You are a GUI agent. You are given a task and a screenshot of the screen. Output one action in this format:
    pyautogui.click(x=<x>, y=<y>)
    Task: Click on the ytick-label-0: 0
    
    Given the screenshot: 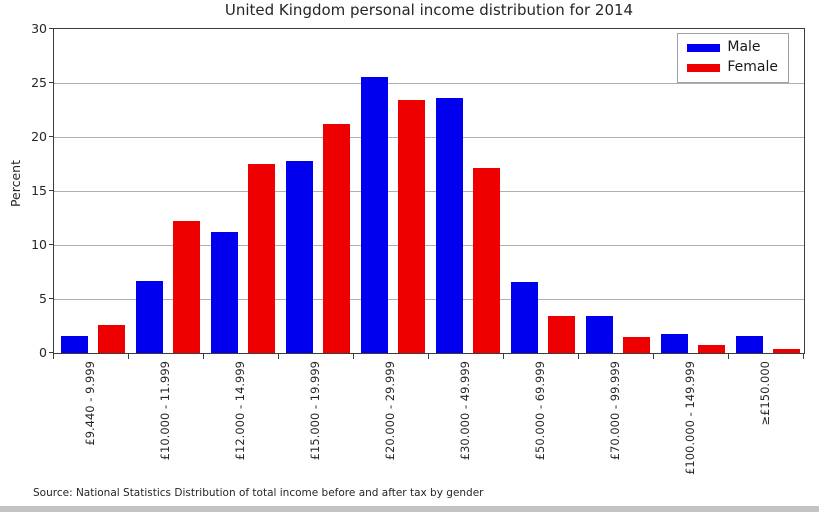 What is the action you would take?
    pyautogui.click(x=43, y=352)
    